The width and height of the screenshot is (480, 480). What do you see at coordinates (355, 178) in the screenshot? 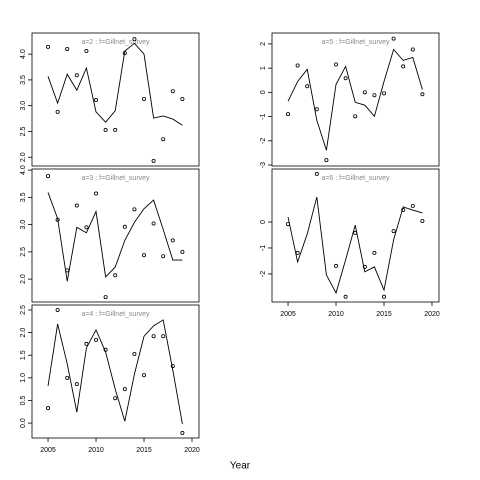
I see `panel-title: a=6 : f=Gillnet_survey` at bounding box center [355, 178].